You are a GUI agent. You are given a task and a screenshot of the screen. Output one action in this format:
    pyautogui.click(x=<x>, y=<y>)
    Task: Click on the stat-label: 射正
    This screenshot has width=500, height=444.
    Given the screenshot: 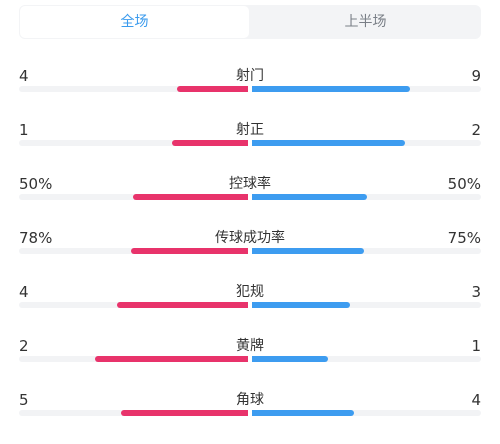 What is the action you would take?
    pyautogui.click(x=250, y=130)
    